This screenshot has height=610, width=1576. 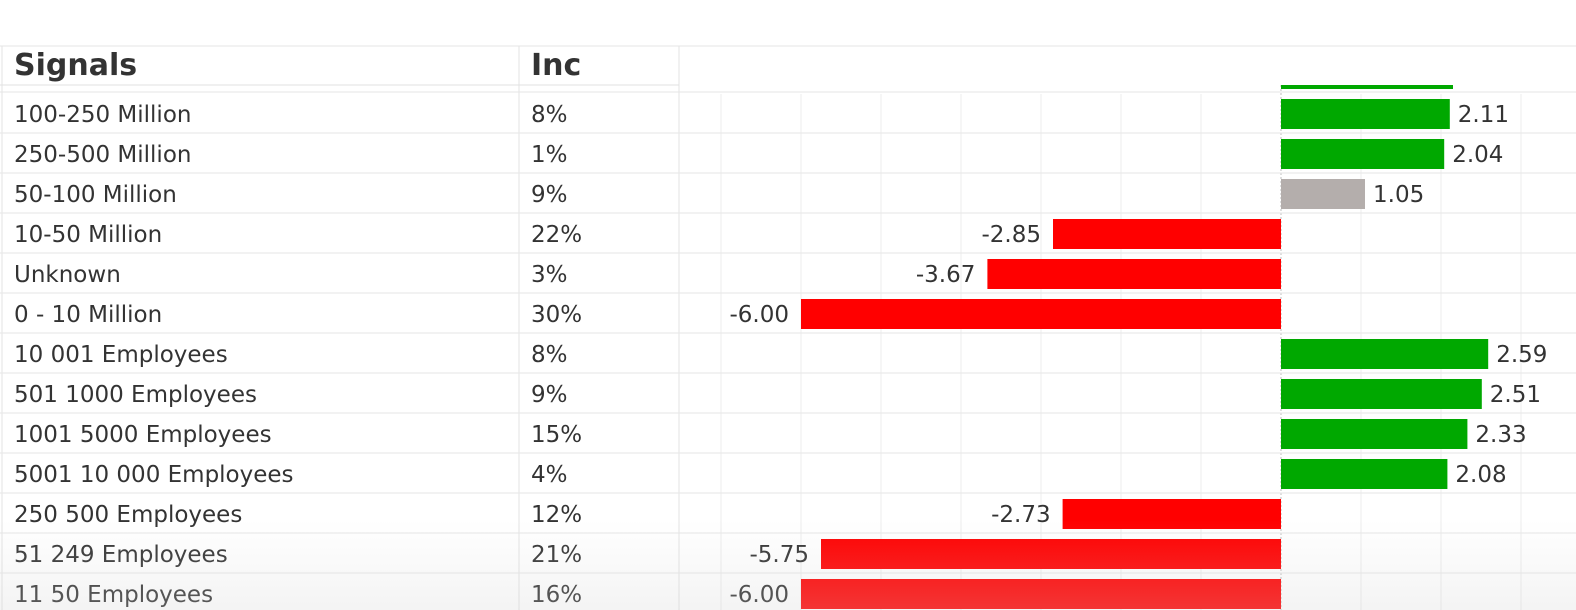 I want to click on inc-value: 22%, so click(x=556, y=235).